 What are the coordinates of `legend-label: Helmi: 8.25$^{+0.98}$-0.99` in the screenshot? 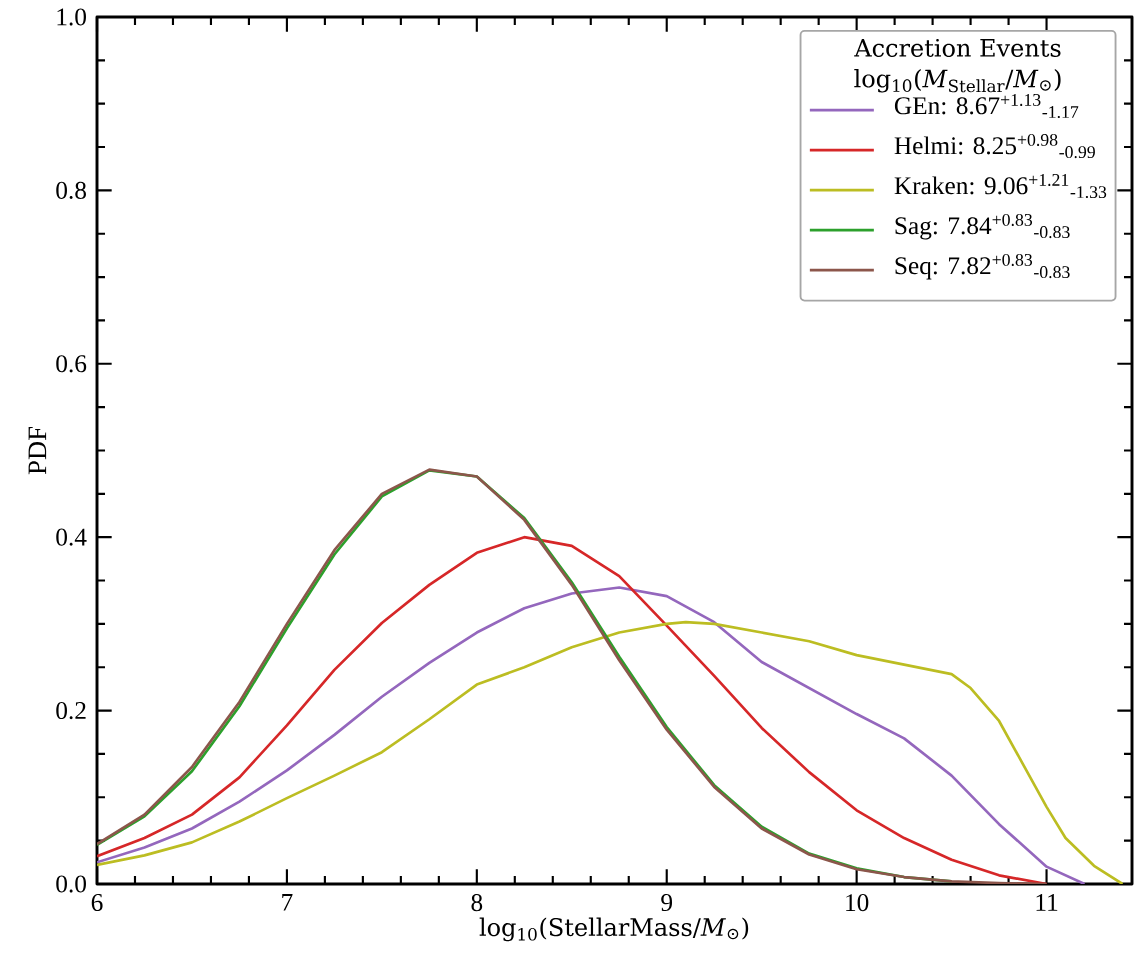 It's located at (994, 146).